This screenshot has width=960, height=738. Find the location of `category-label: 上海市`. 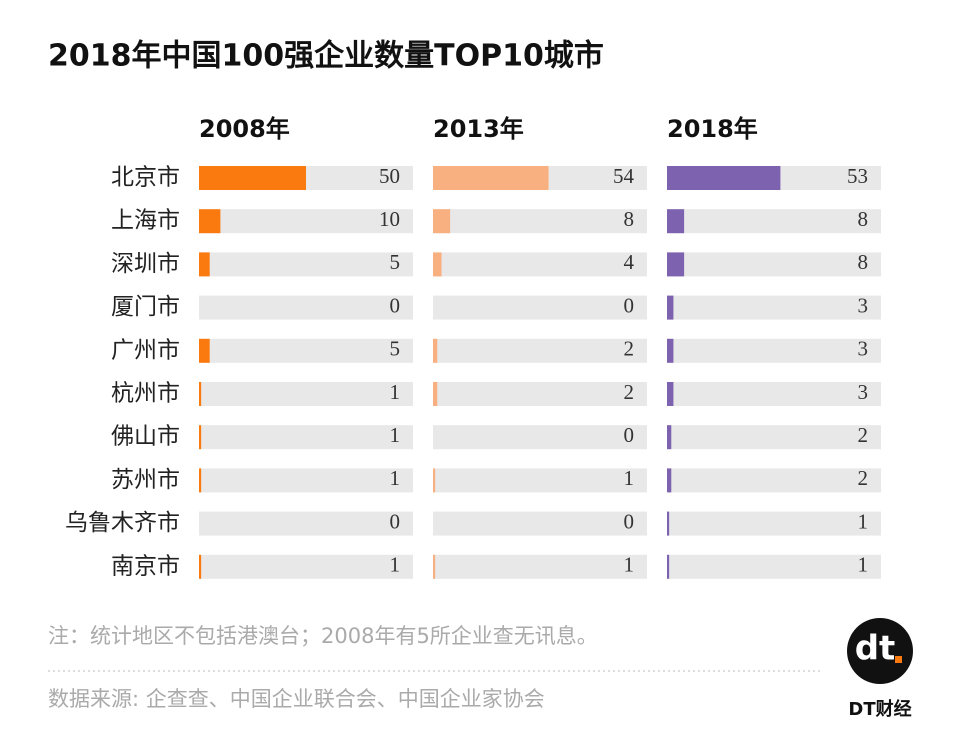

category-label: 上海市 is located at coordinates (145, 221).